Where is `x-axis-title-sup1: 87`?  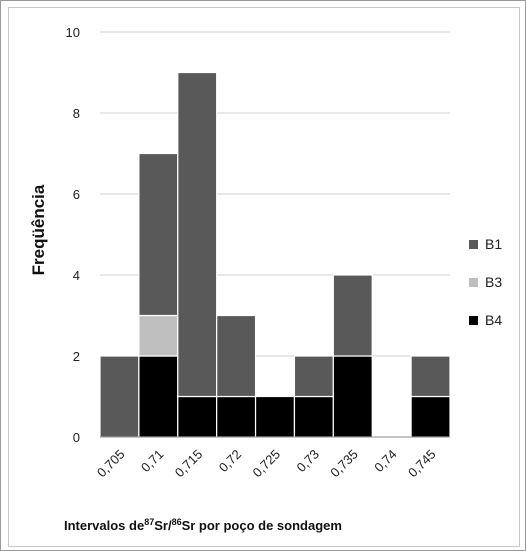
x-axis-title-sup1: 87 is located at coordinates (149, 522).